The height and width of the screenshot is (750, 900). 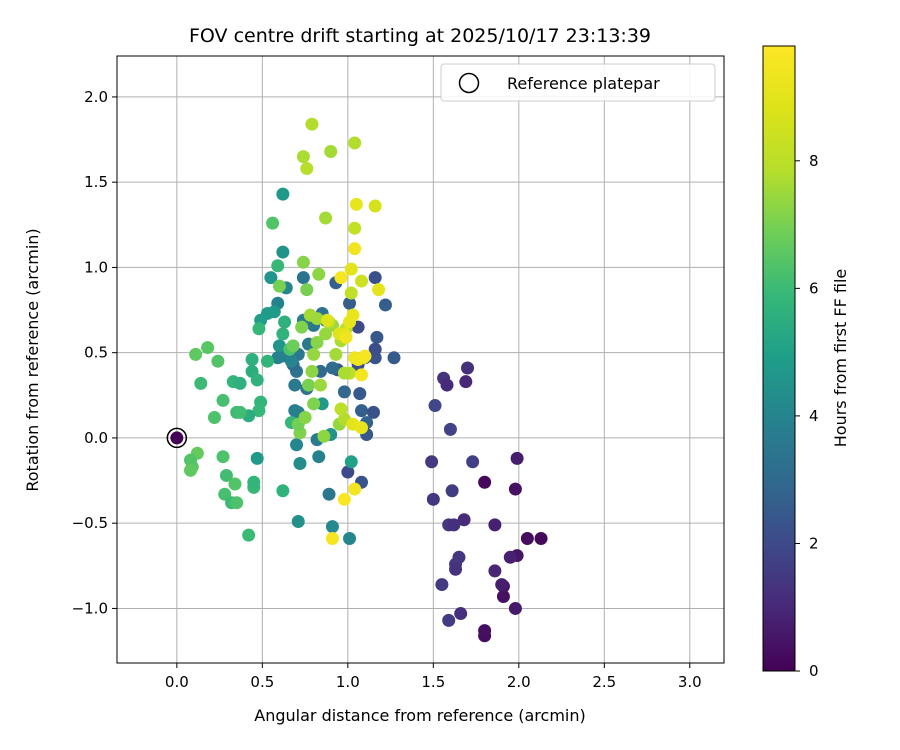 What do you see at coordinates (90, 608) in the screenshot?
I see `y-tick-label: −1.0` at bounding box center [90, 608].